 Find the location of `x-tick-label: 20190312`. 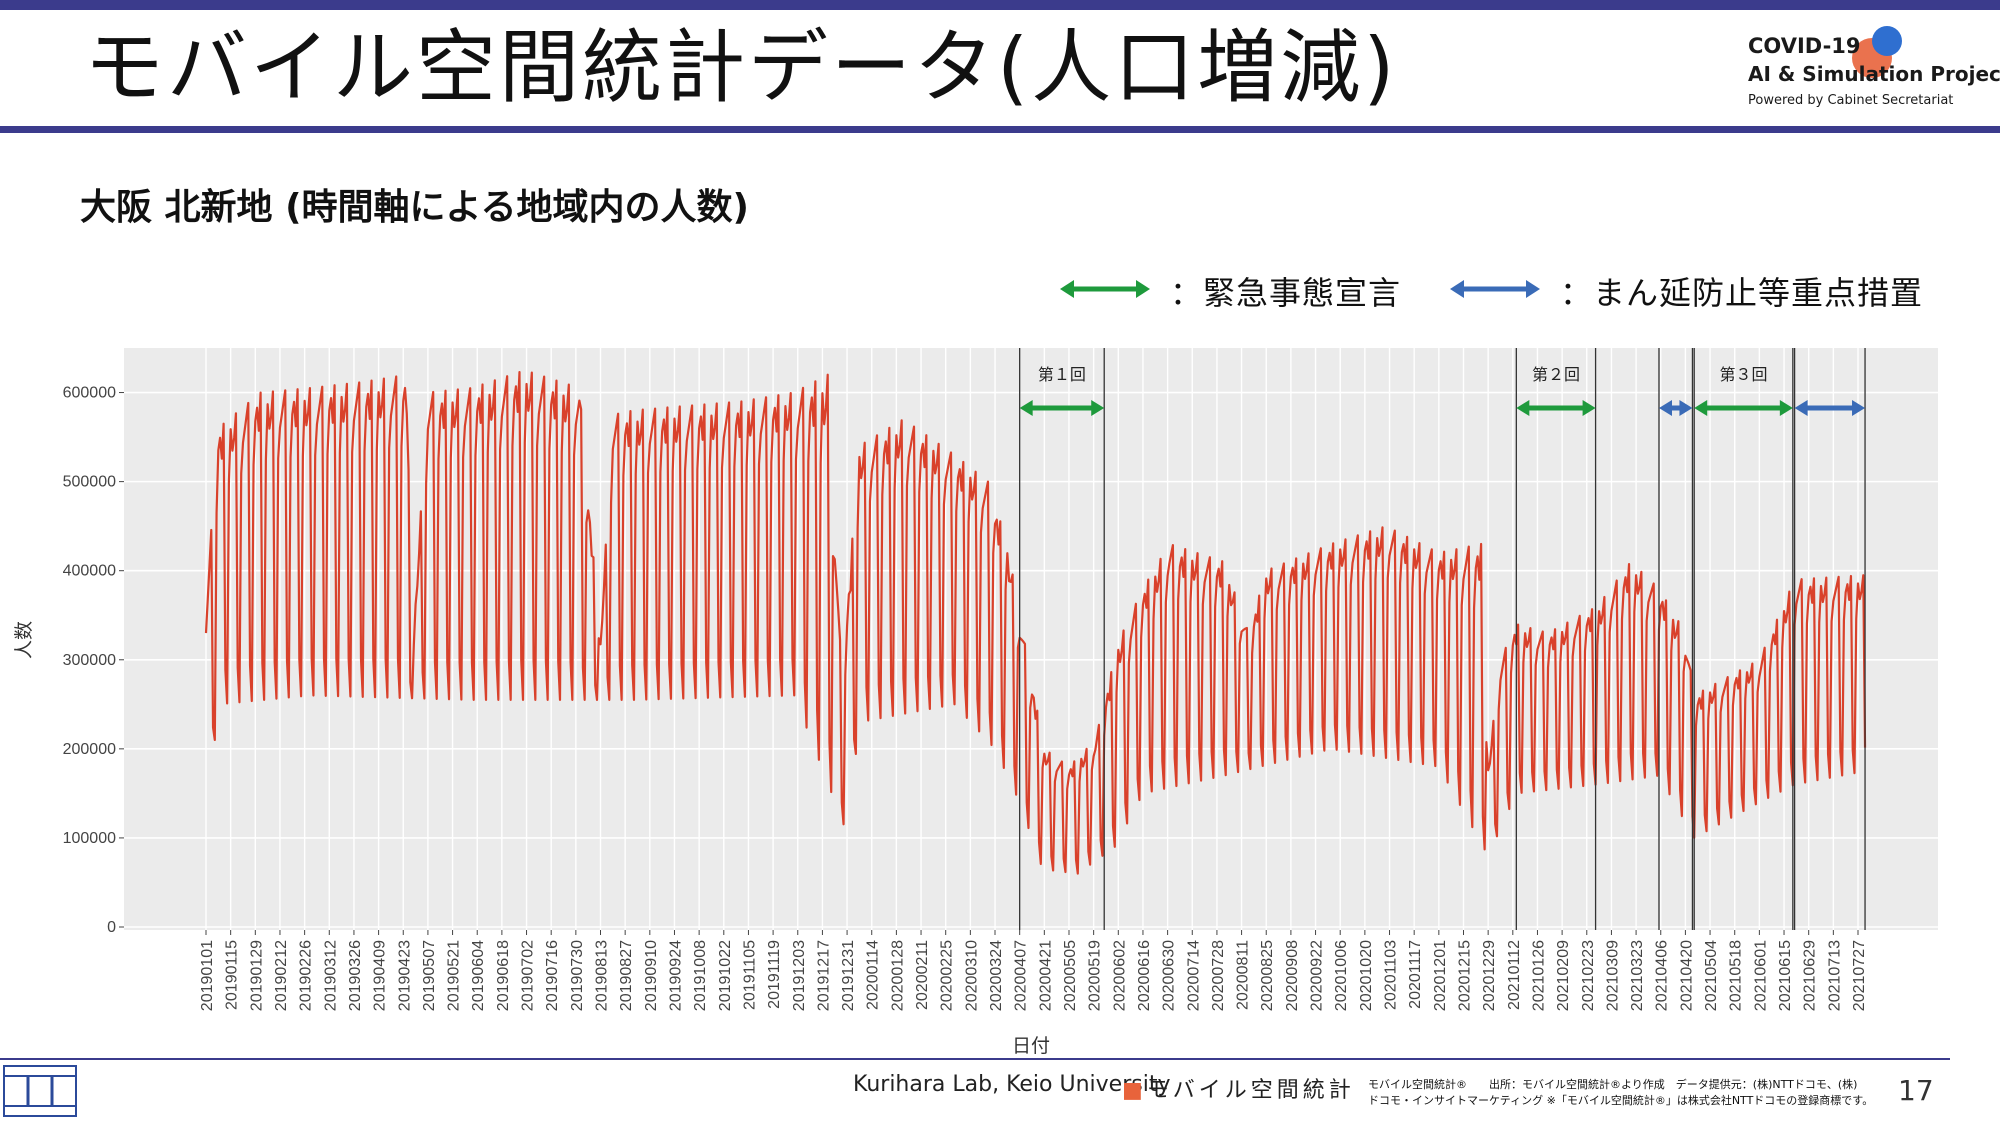

x-tick-label: 20190312 is located at coordinates (330, 975).